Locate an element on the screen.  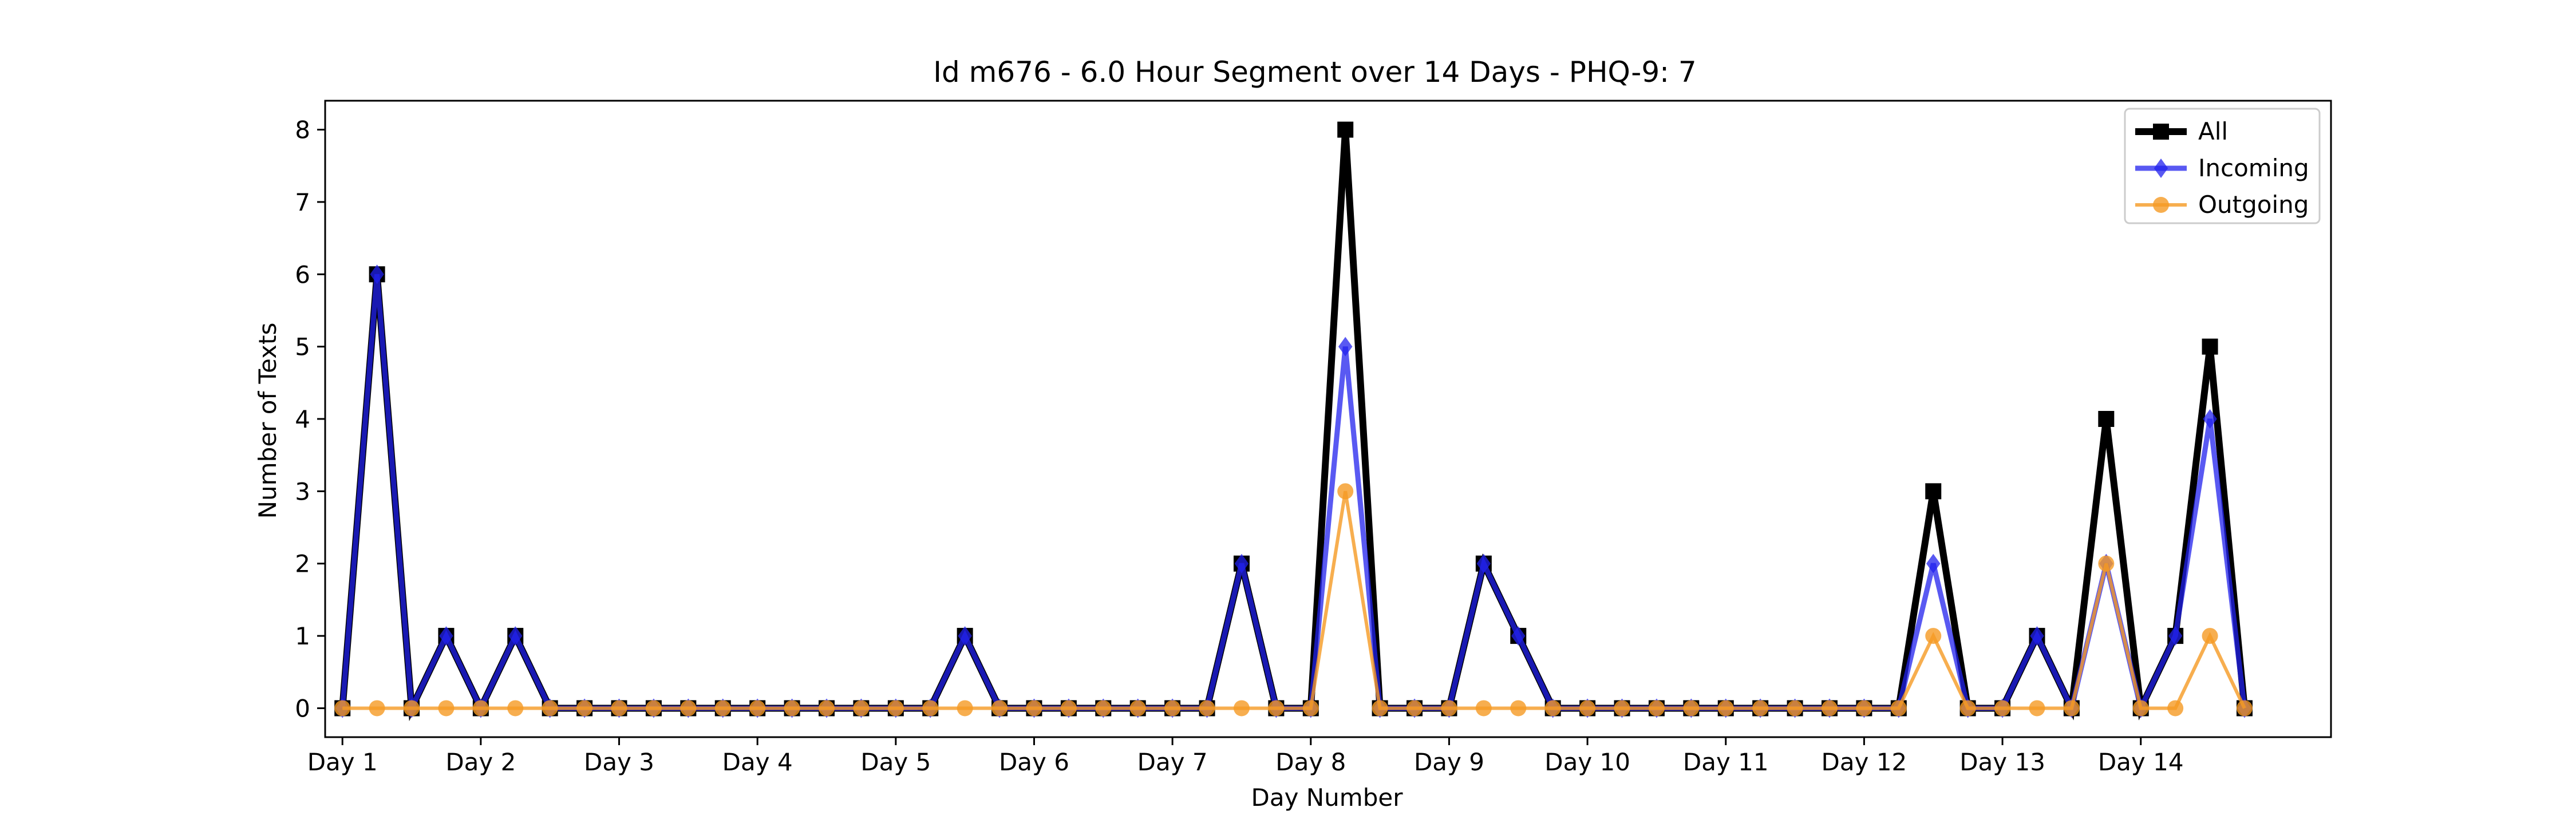
x-tick-label: Day 5 is located at coordinates (895, 762).